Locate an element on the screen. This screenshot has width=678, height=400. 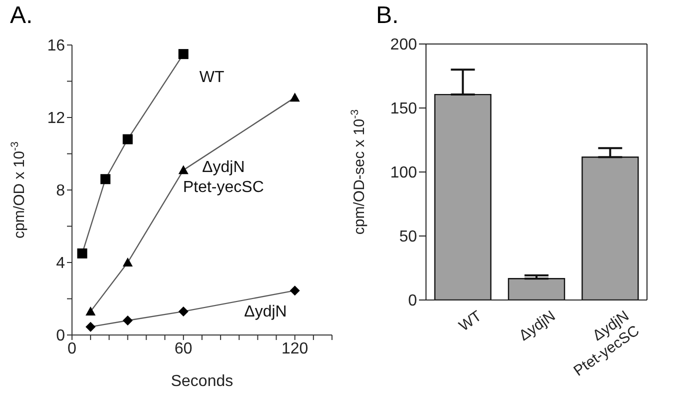
y-tick-label: 4 is located at coordinates (61, 263).